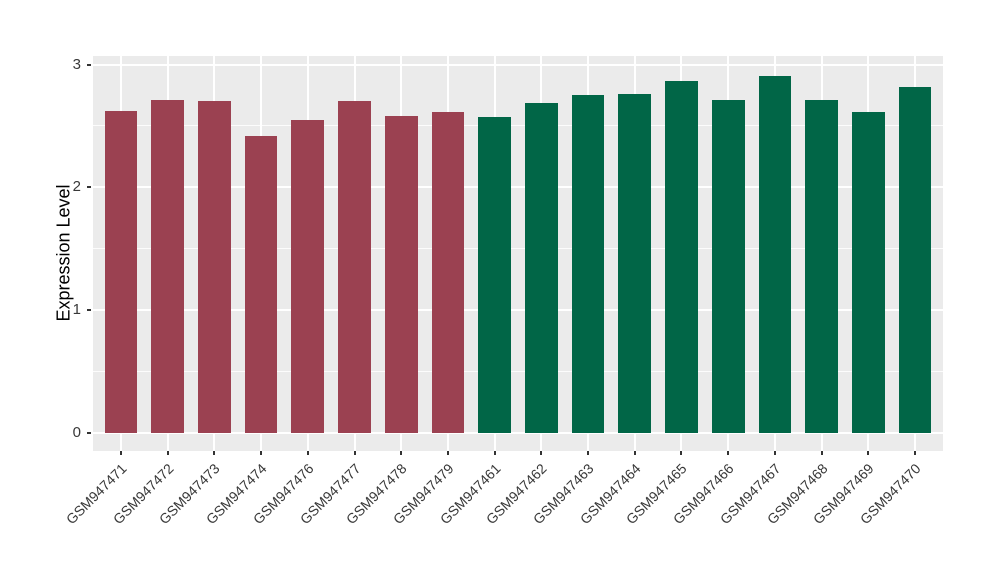 Image resolution: width=1000 pixels, height=580 pixels. What do you see at coordinates (448, 272) in the screenshot?
I see `bar-GSM947479` at bounding box center [448, 272].